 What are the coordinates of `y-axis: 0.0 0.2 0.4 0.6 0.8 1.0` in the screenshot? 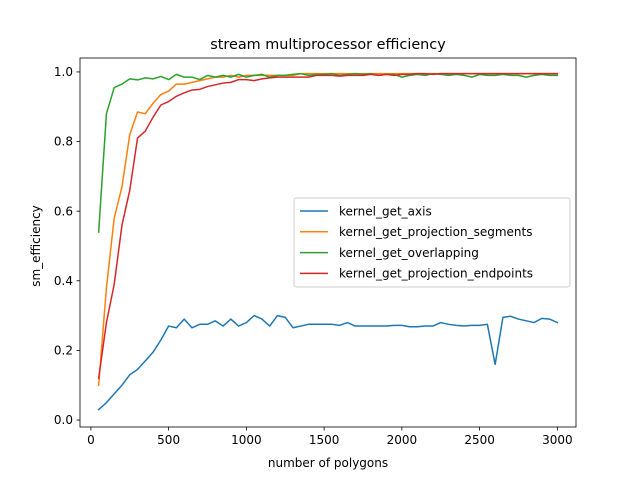 It's located at (67, 246).